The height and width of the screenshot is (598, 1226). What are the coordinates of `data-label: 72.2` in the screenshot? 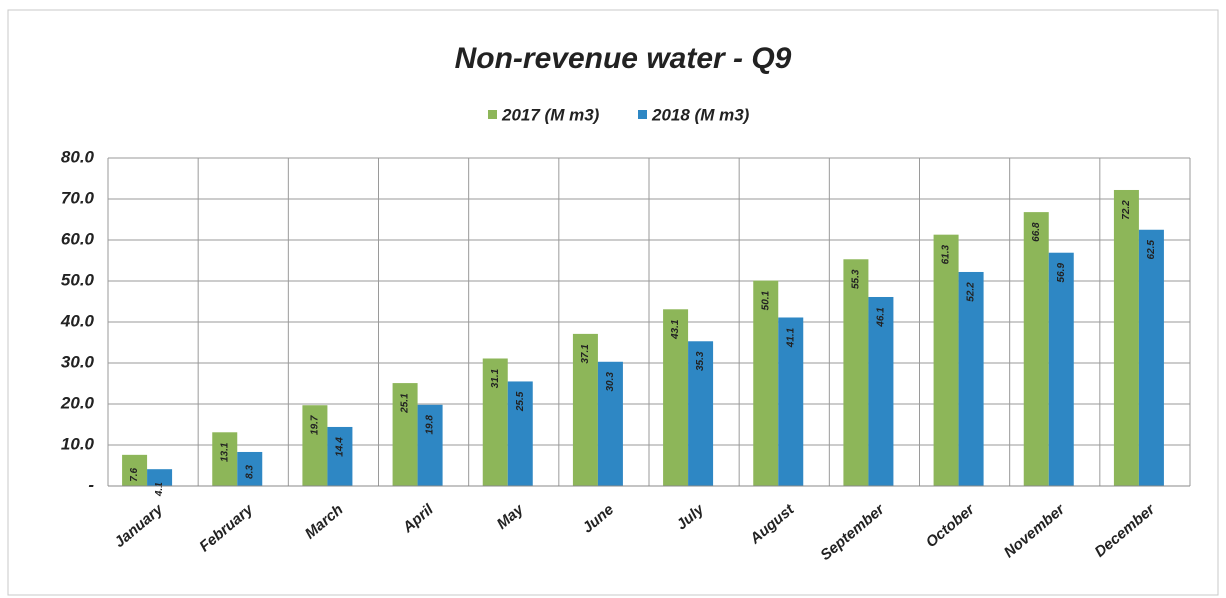 It's located at (1126, 210).